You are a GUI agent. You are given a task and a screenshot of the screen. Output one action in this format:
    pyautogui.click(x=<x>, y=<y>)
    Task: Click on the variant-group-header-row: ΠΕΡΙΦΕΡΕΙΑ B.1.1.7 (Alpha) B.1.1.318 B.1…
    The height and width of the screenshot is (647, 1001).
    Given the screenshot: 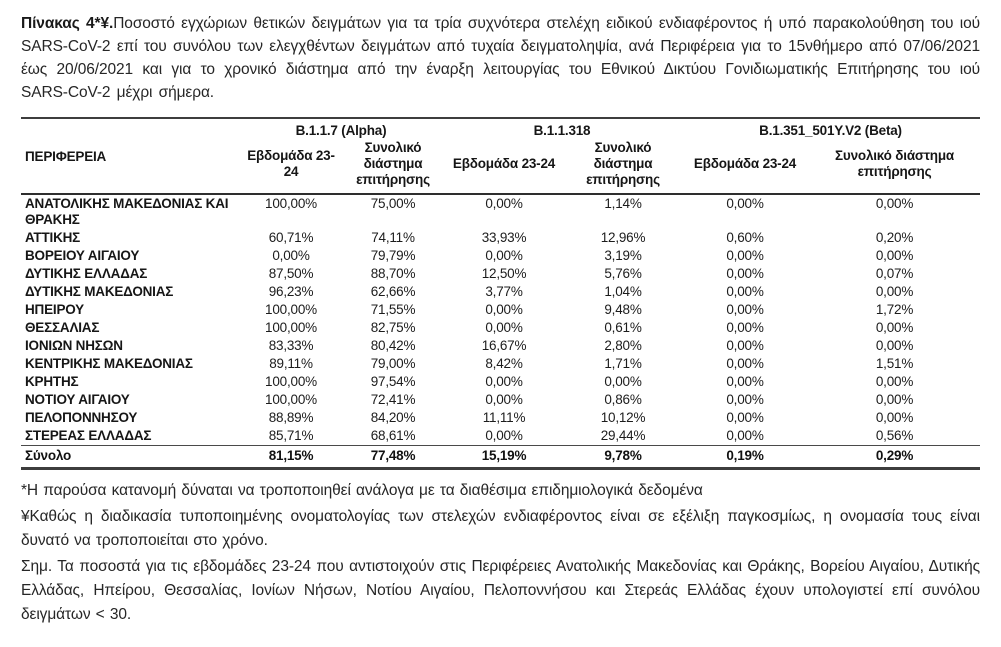 What is the action you would take?
    pyautogui.click(x=500, y=141)
    